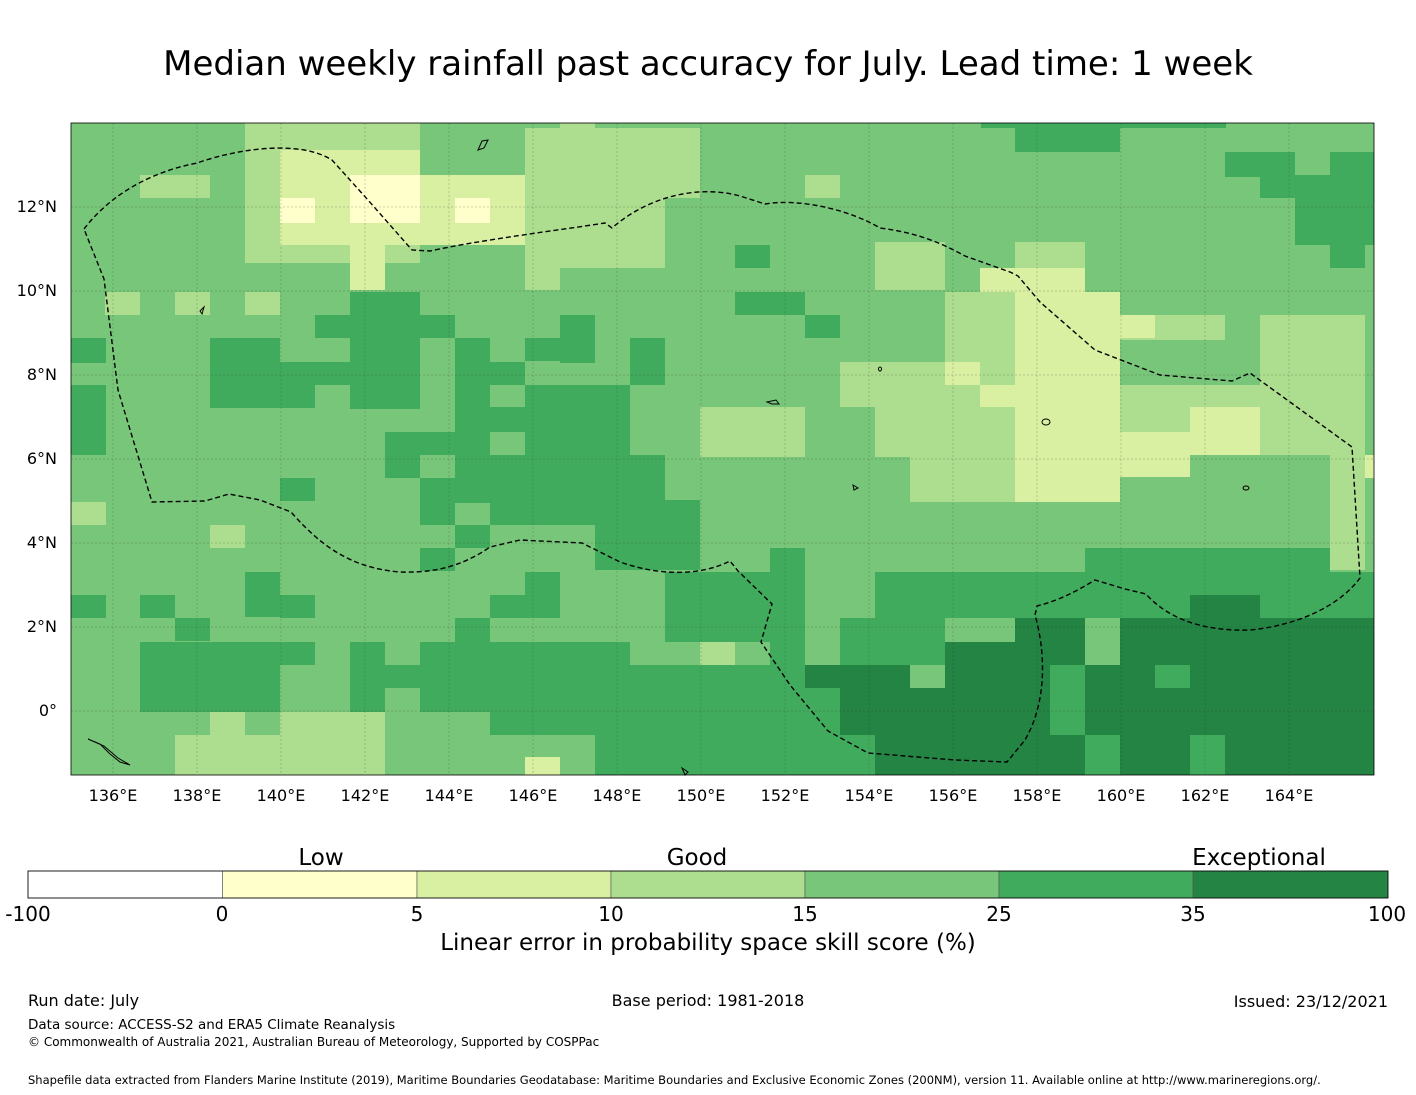 This screenshot has width=1416, height=1095. I want to click on colorbar-tick: 25, so click(998, 914).